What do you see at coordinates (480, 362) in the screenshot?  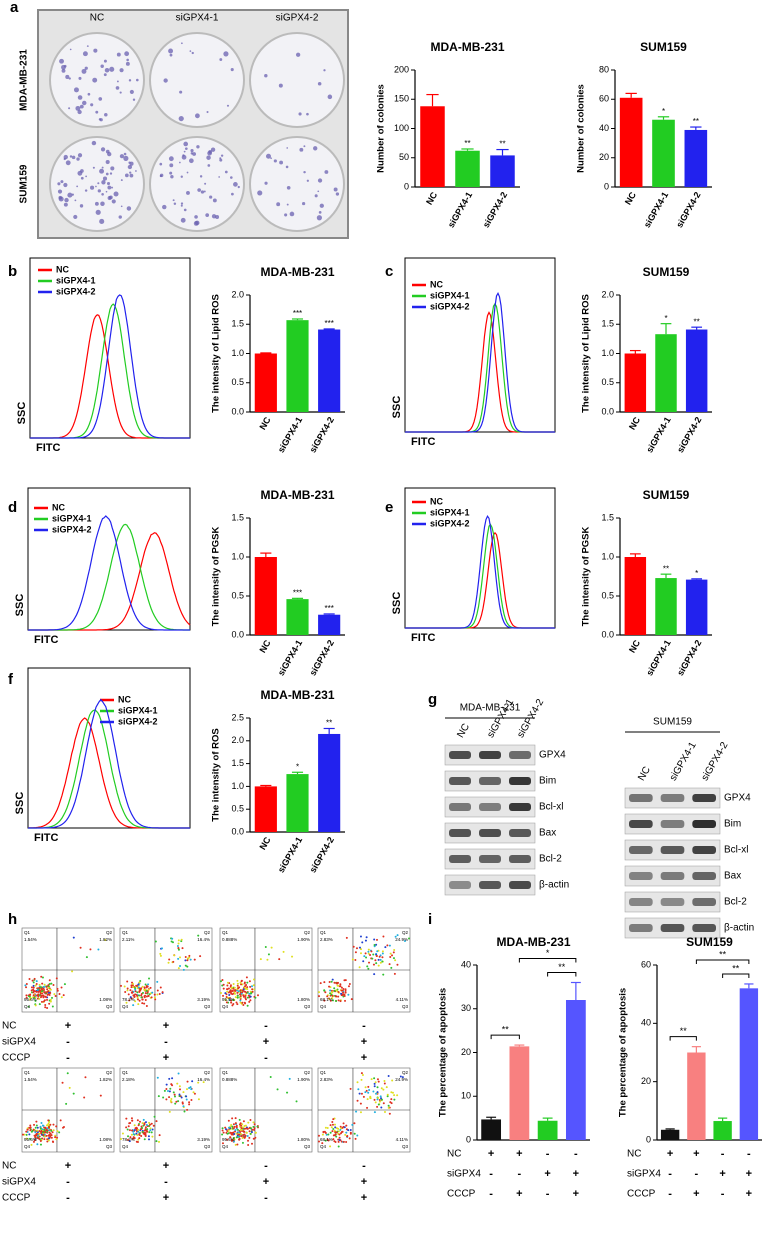 I see `histogram-curve` at bounding box center [480, 362].